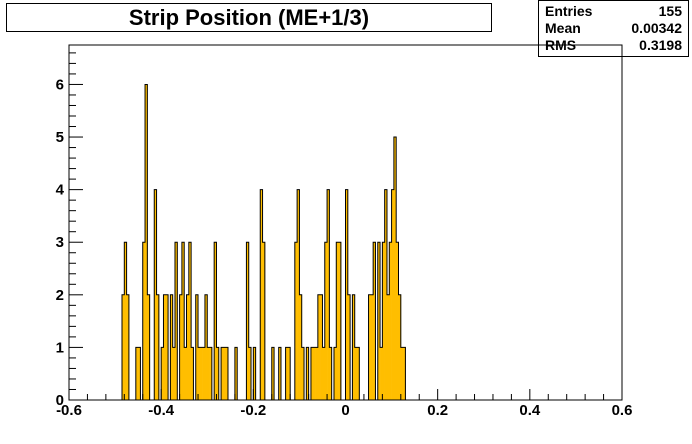 The height and width of the screenshot is (444, 692). What do you see at coordinates (613, 11) in the screenshot?
I see `stats-row-entries: Entries 155` at bounding box center [613, 11].